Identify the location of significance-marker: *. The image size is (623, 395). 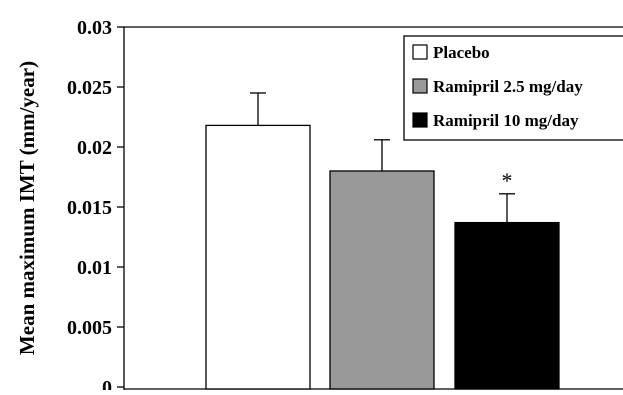
(507, 180).